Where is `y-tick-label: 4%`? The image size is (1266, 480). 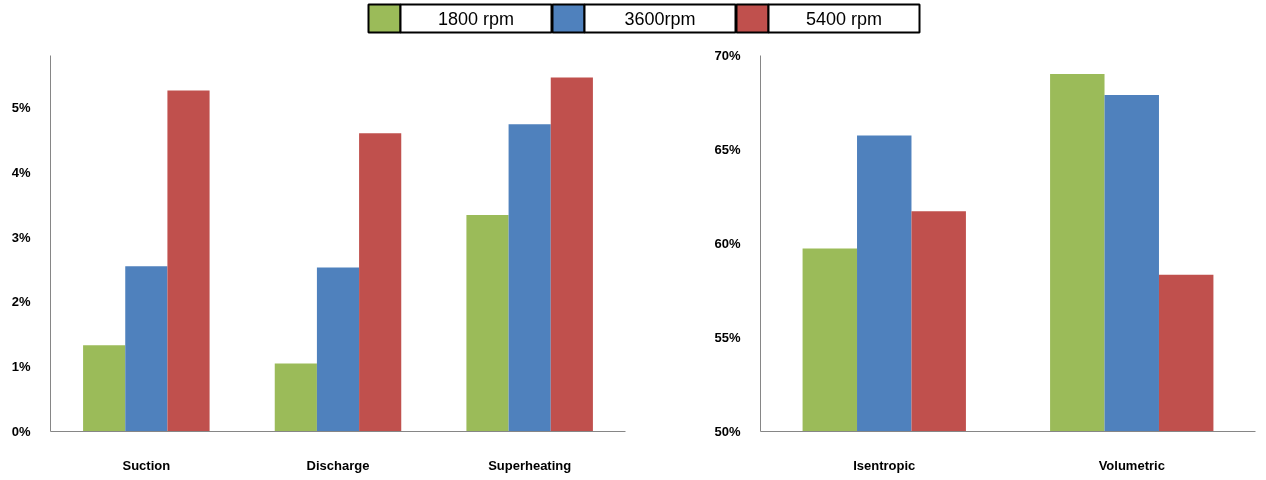
y-tick-label: 4% is located at coordinates (21, 172).